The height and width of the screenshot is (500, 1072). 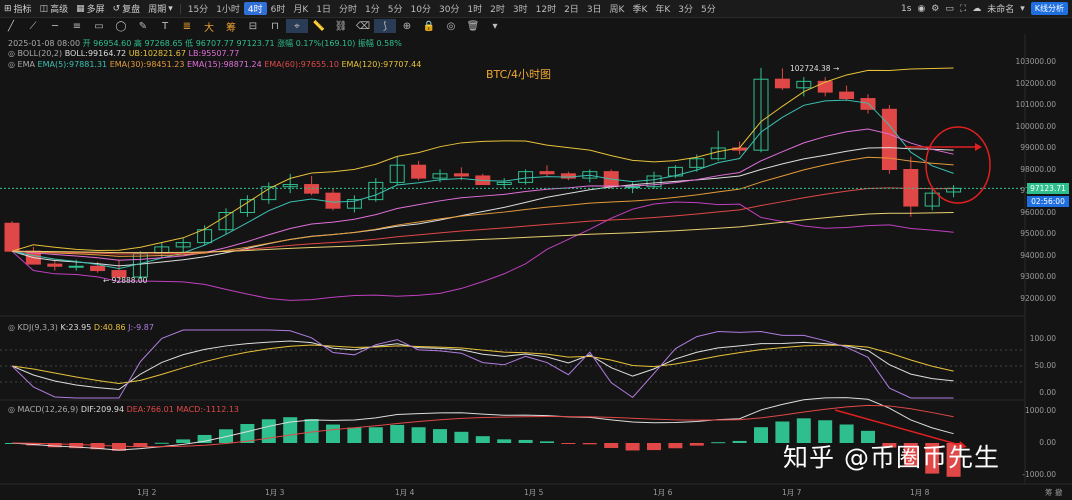 I want to click on magnet-icon: ⊓, so click(x=275, y=26).